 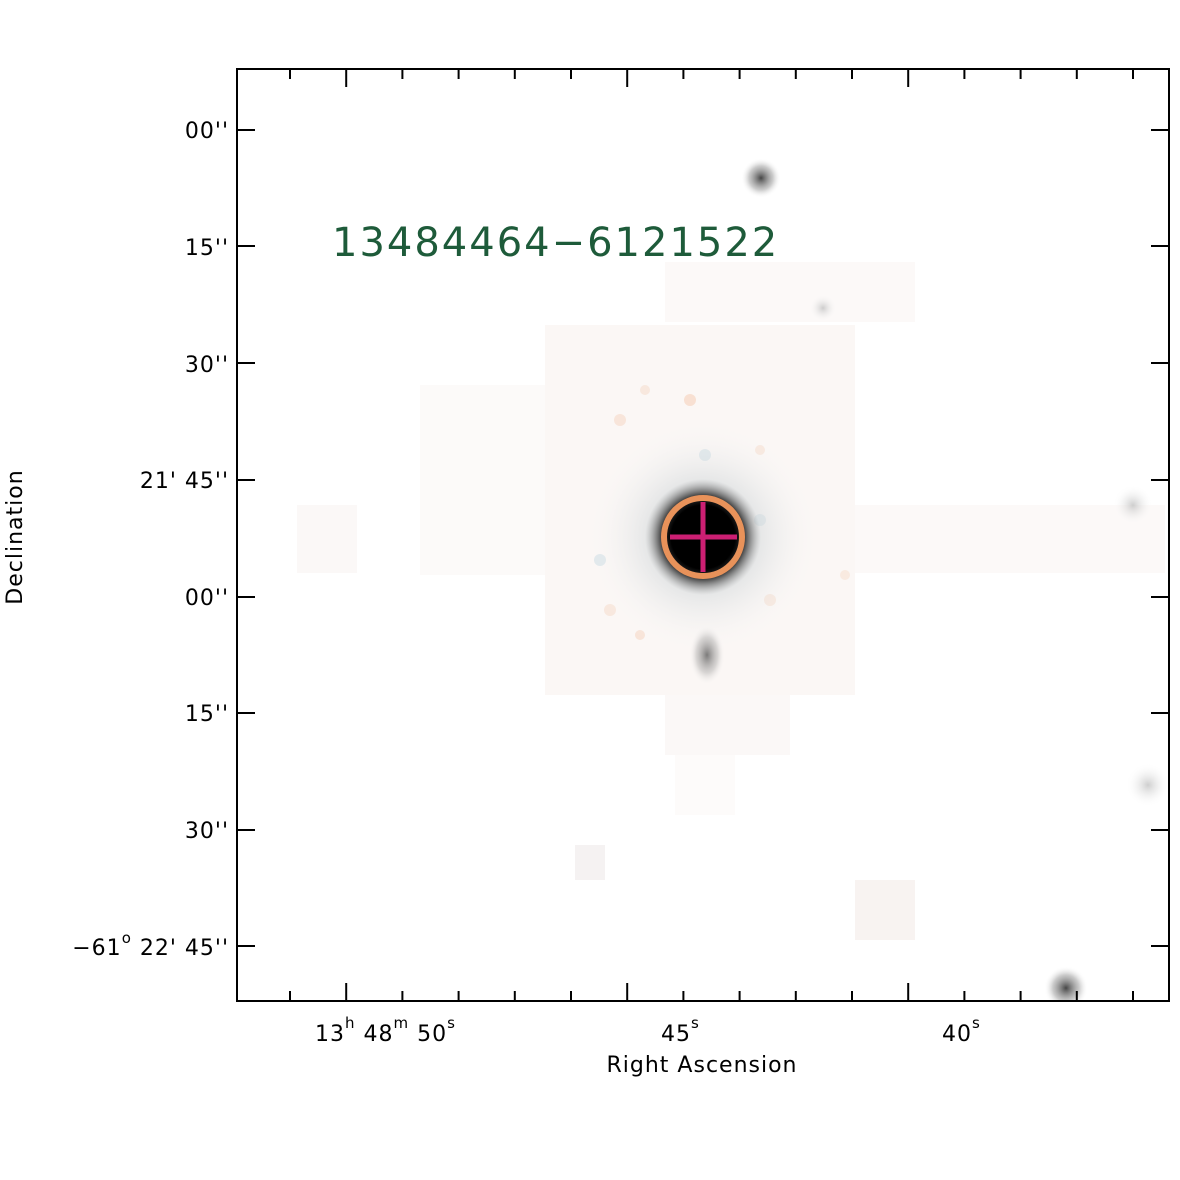 What do you see at coordinates (385, 1030) in the screenshot?
I see `x-tick-label: 13h 48m 50s` at bounding box center [385, 1030].